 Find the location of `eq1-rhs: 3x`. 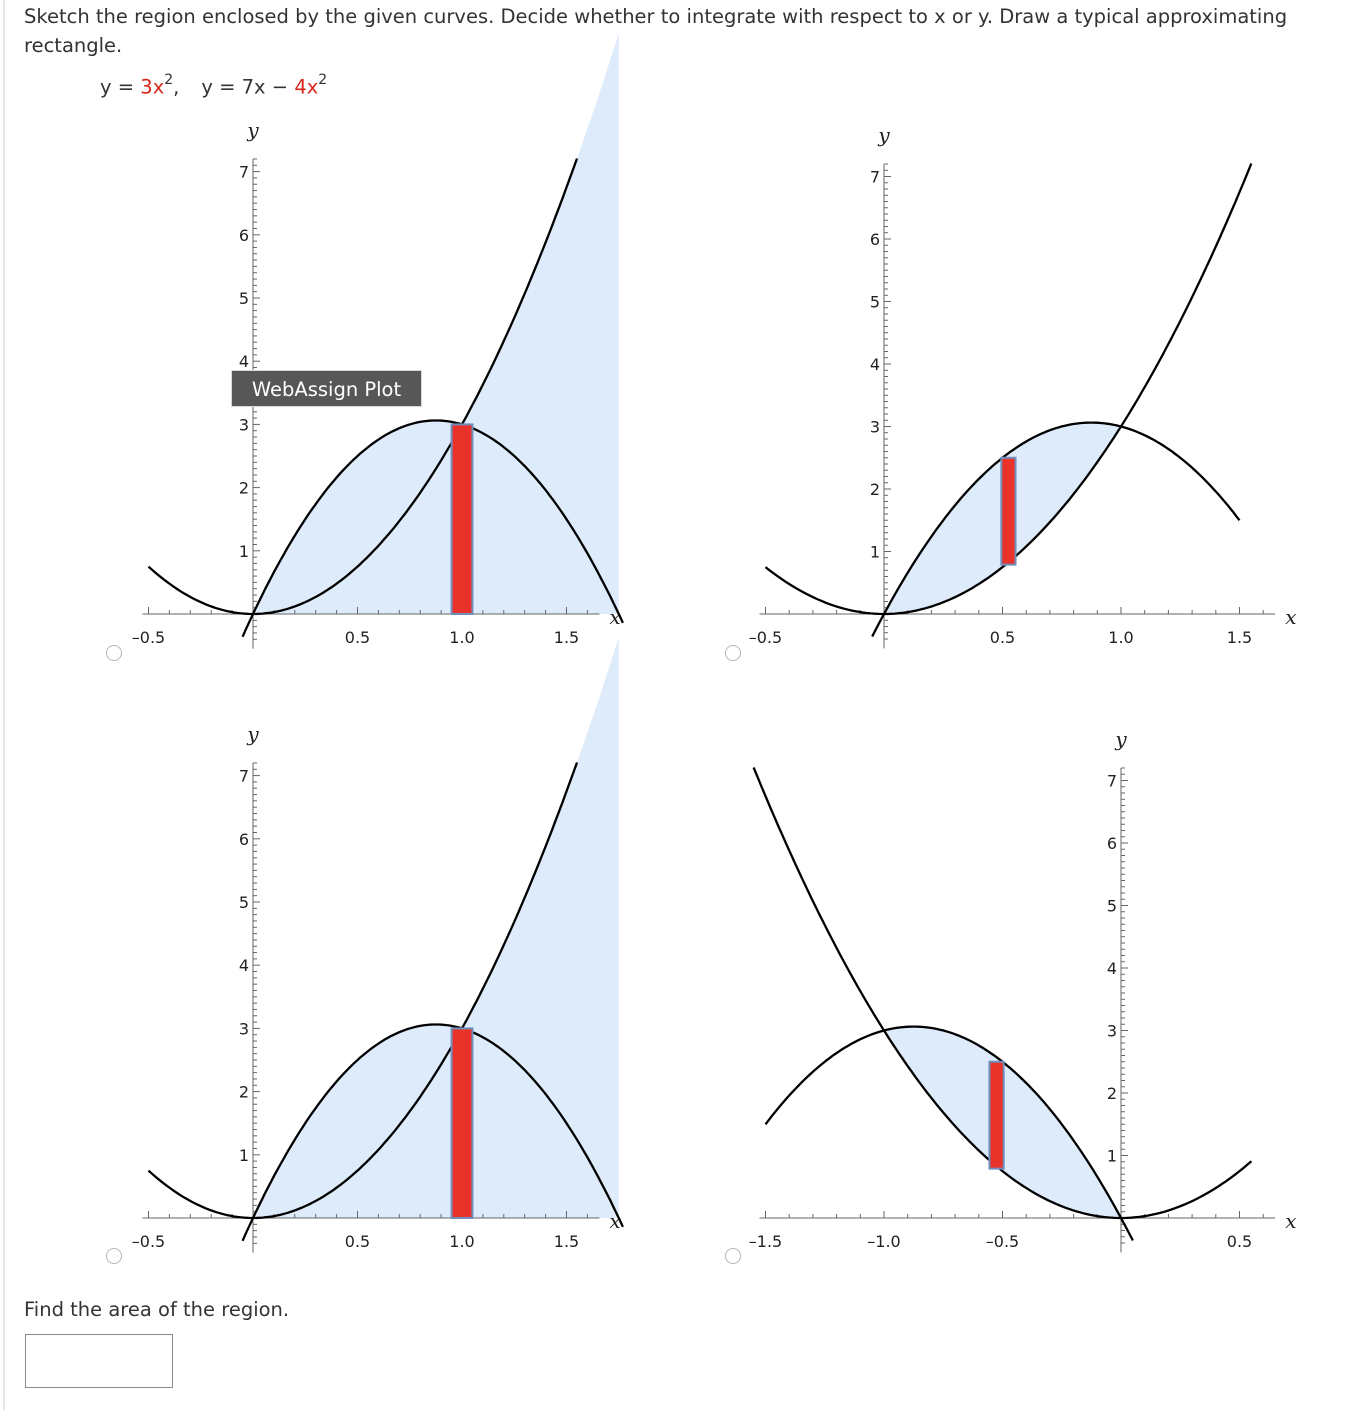

eq1-rhs: 3x is located at coordinates (152, 87).